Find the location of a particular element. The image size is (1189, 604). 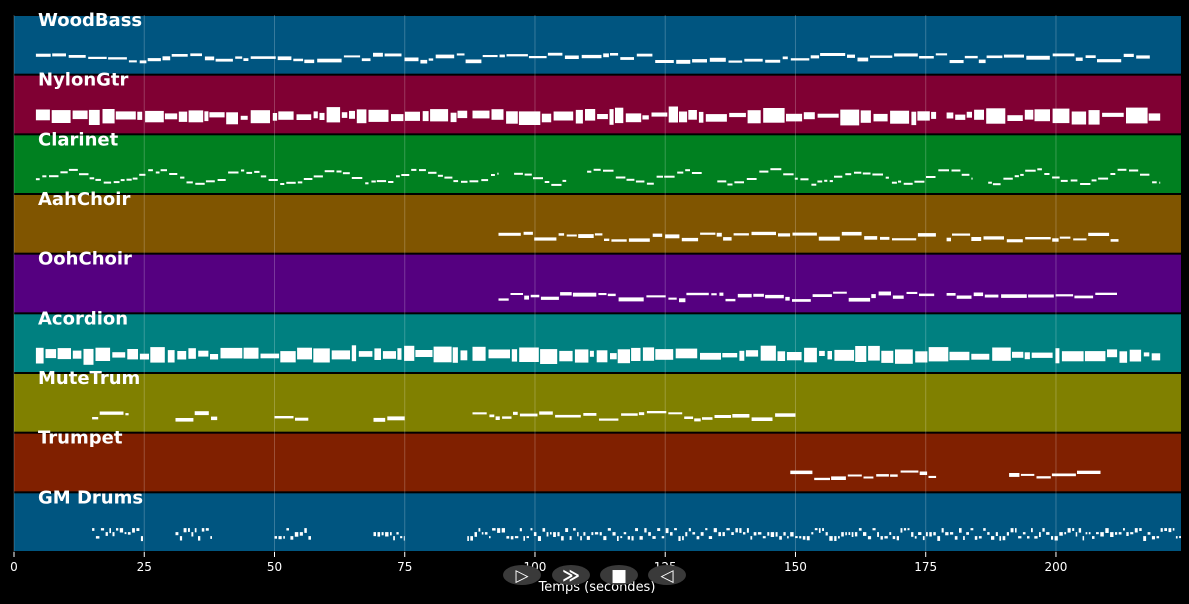

stop-button: ■ is located at coordinates (619, 575).